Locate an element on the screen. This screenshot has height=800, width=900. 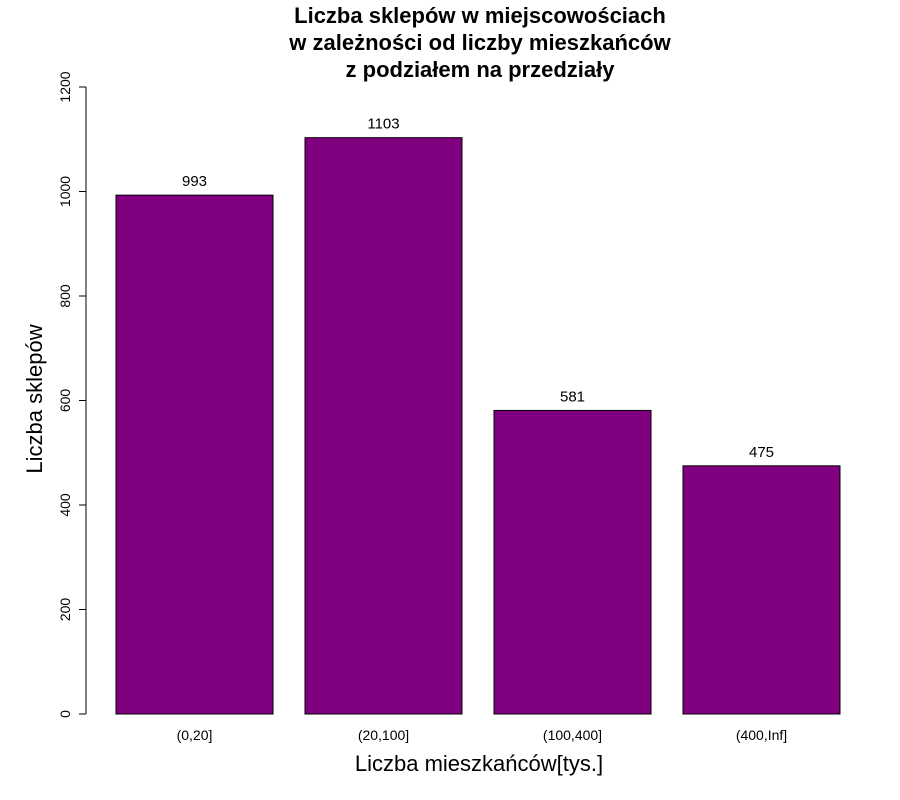
y-axis-tick-label: 800 is located at coordinates (65, 296).